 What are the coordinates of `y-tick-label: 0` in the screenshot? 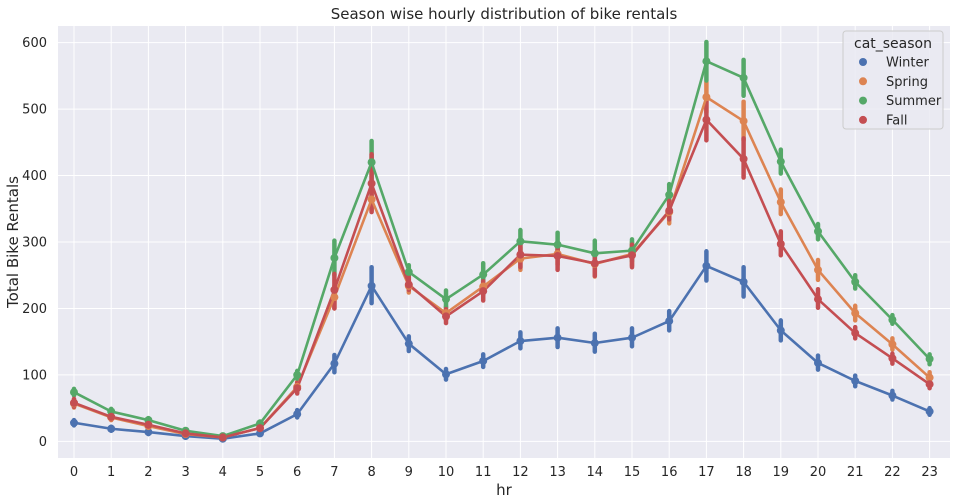 It's located at (43, 442).